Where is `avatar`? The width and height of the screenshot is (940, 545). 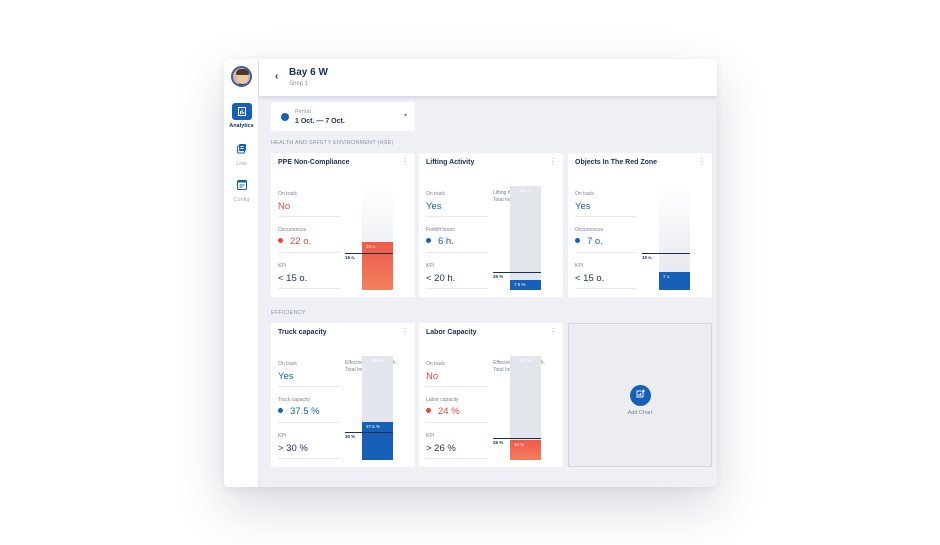
avatar is located at coordinates (241, 76).